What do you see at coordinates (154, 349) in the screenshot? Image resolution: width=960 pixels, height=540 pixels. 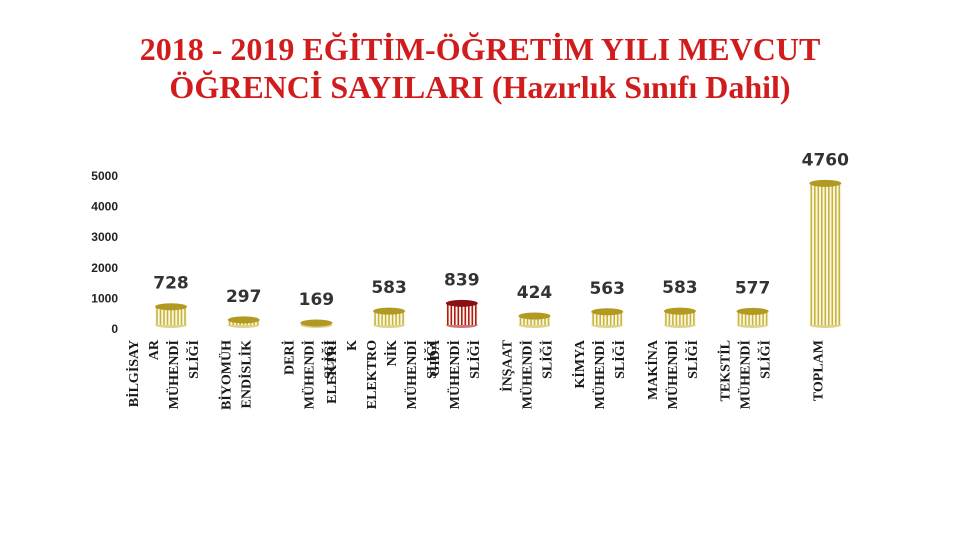 I see `category-label-line: AR` at bounding box center [154, 349].